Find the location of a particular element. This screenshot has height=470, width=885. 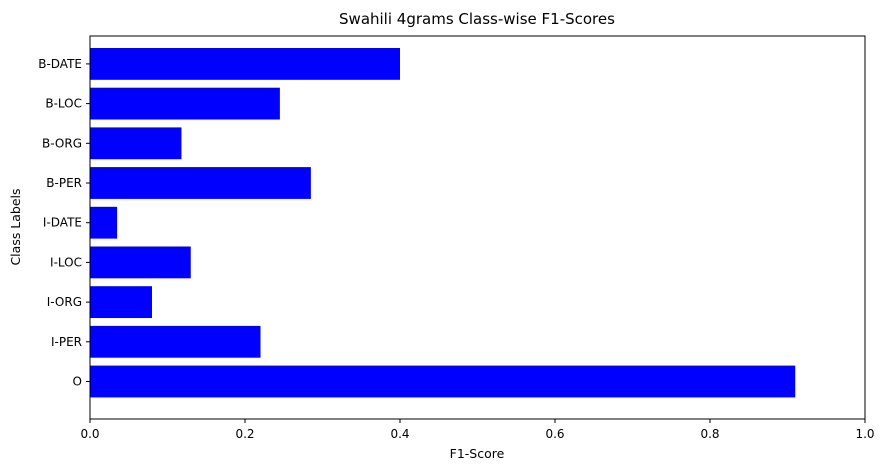

y-tick-label: I-LOC is located at coordinates (66, 262).